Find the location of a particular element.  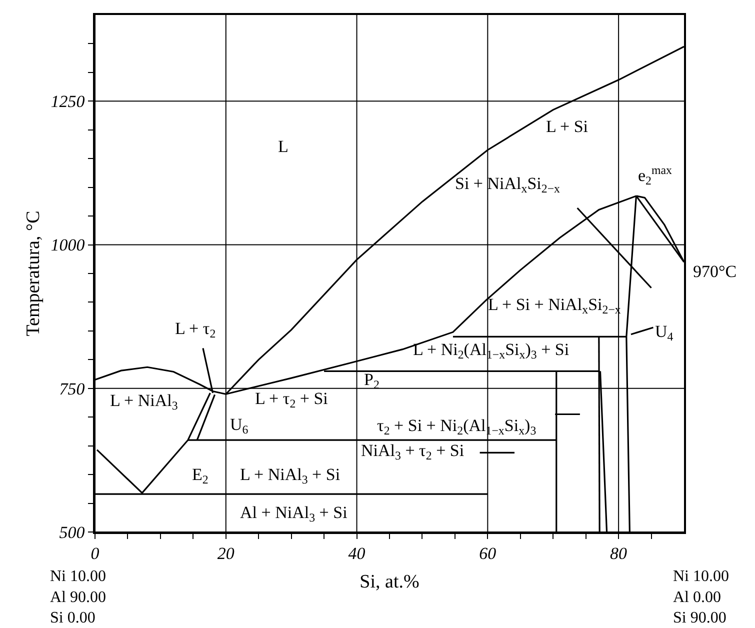

annotation: Si + NiAl$_{x}$Si$_{2−x}$ is located at coordinates (507, 185).